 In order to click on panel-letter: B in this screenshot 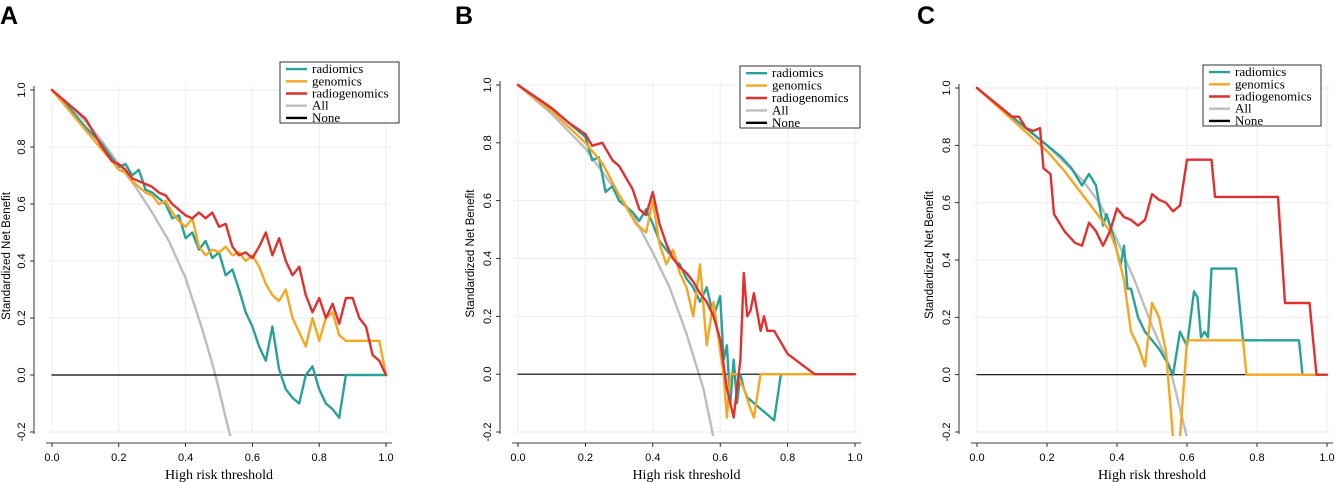, I will do `click(464, 16)`.